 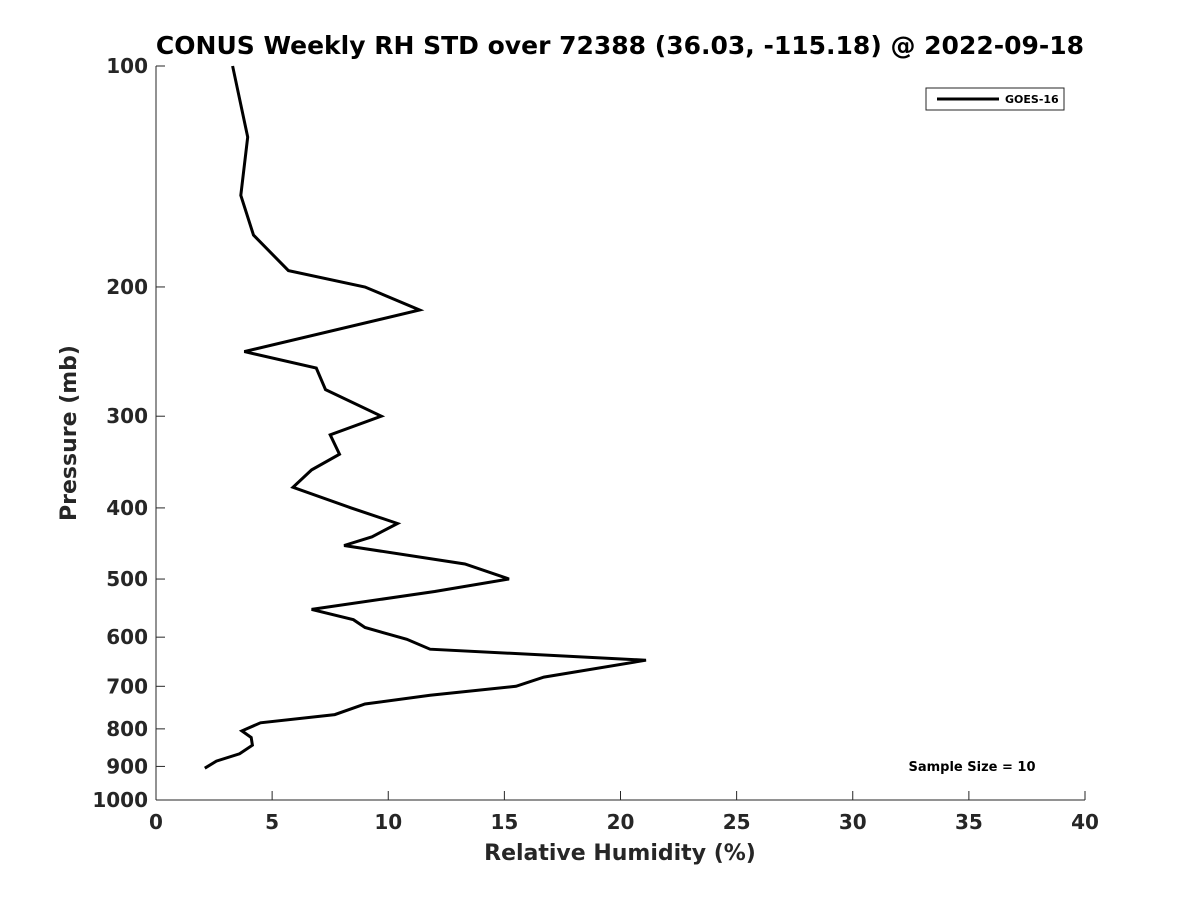 What do you see at coordinates (969, 822) in the screenshot?
I see `x-tick-label: 35` at bounding box center [969, 822].